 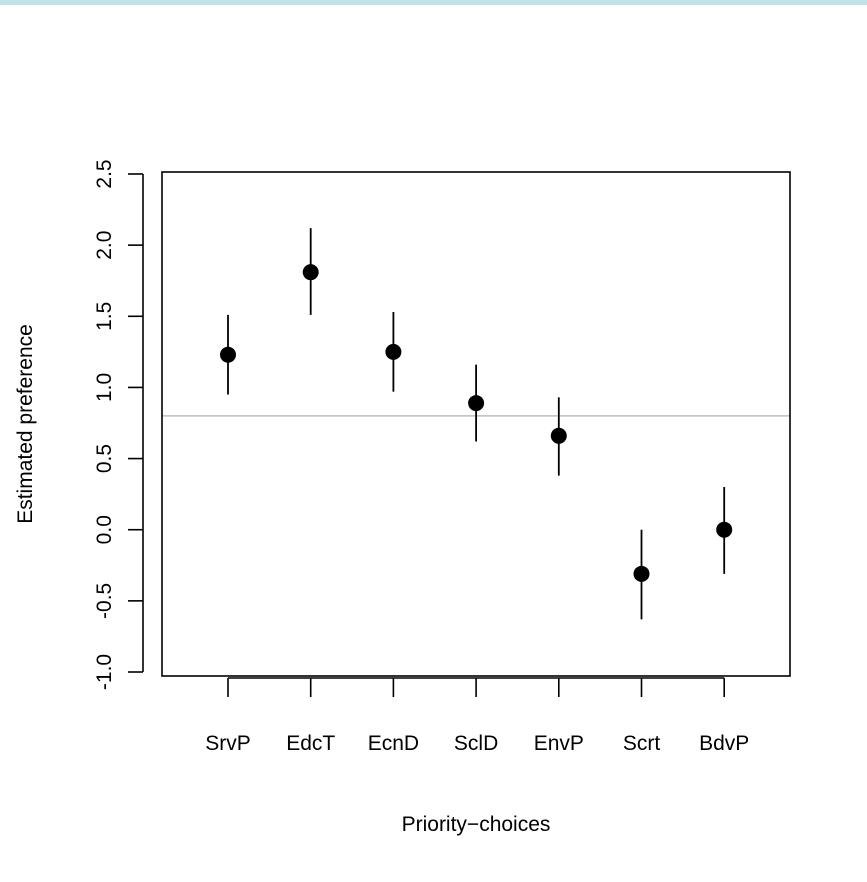 What do you see at coordinates (641, 573) in the screenshot?
I see `data-point-Scrt` at bounding box center [641, 573].